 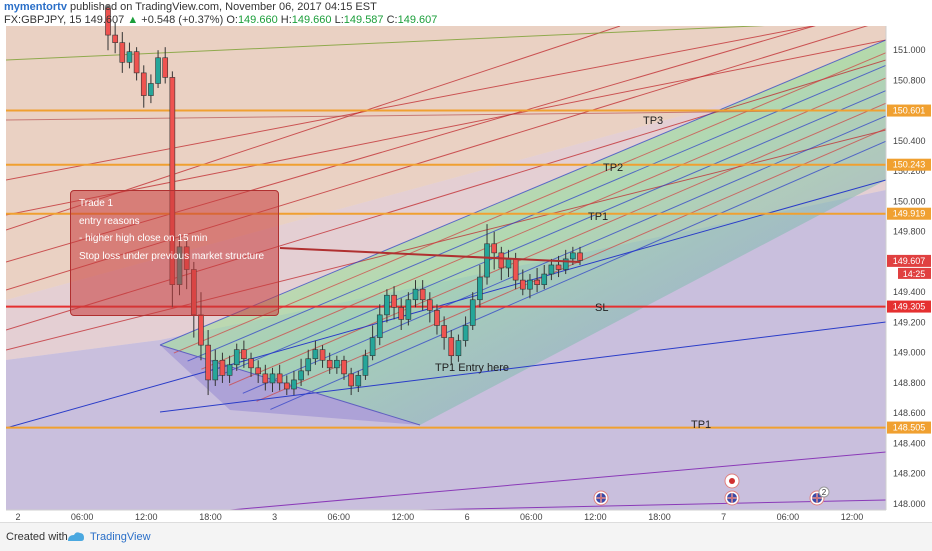 I want to click on countdown-label: 14:25, so click(x=914, y=274).